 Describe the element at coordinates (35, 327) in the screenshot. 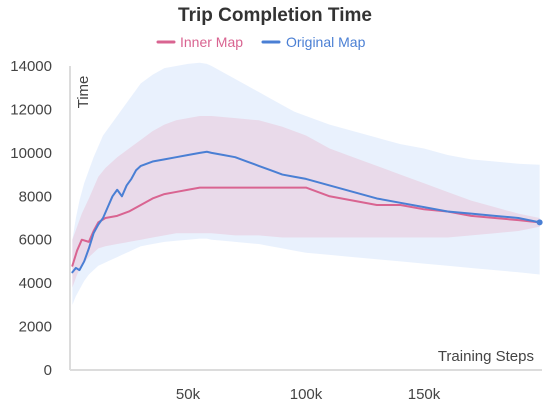

I see `y-tick-label-1: 2000` at that location.